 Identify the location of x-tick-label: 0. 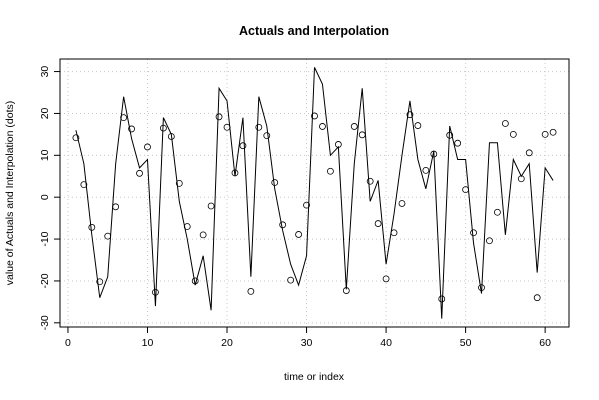
(68, 343).